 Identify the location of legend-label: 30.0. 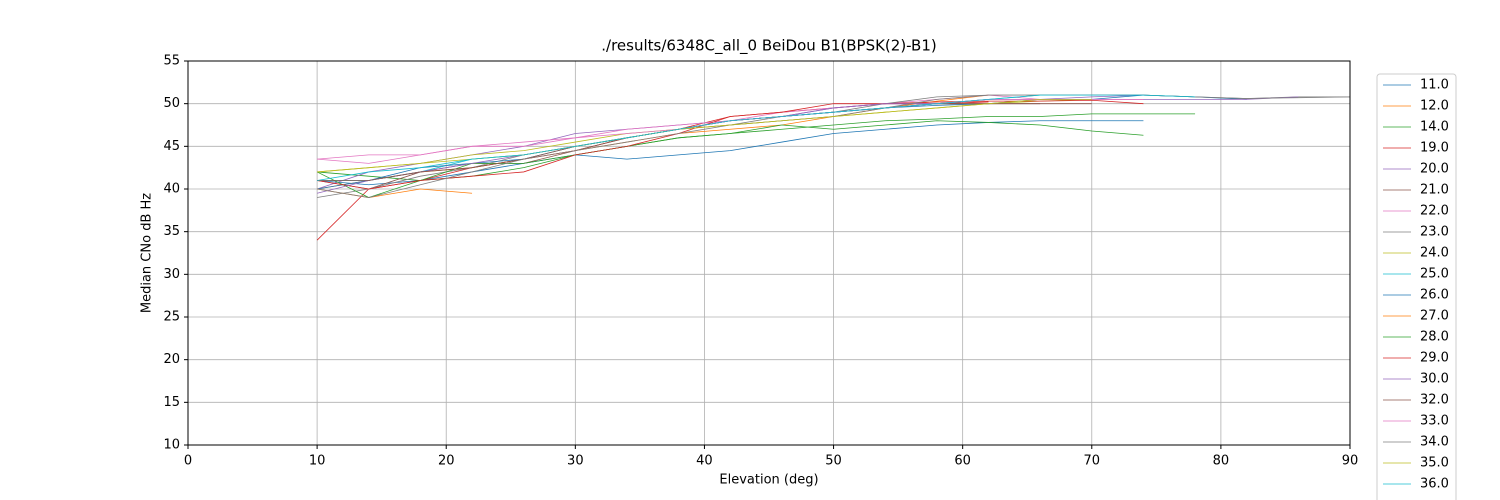
(1434, 379).